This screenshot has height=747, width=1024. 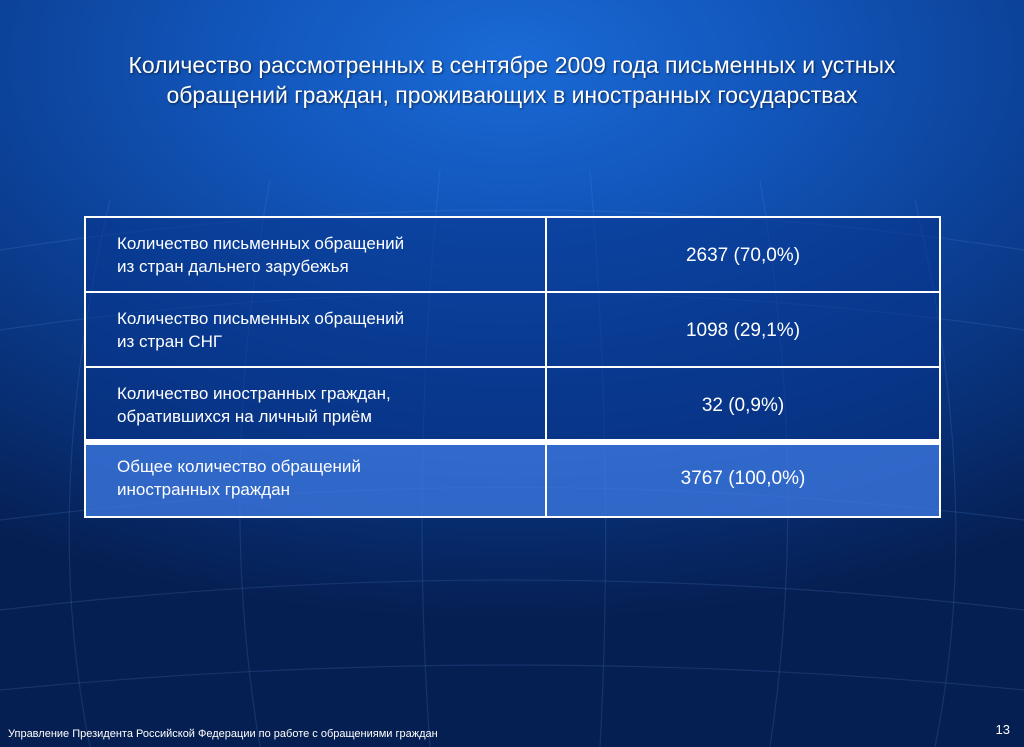 What do you see at coordinates (233, 266) in the screenshot?
I see `row-label-line: из стран дальнего зарубежья` at bounding box center [233, 266].